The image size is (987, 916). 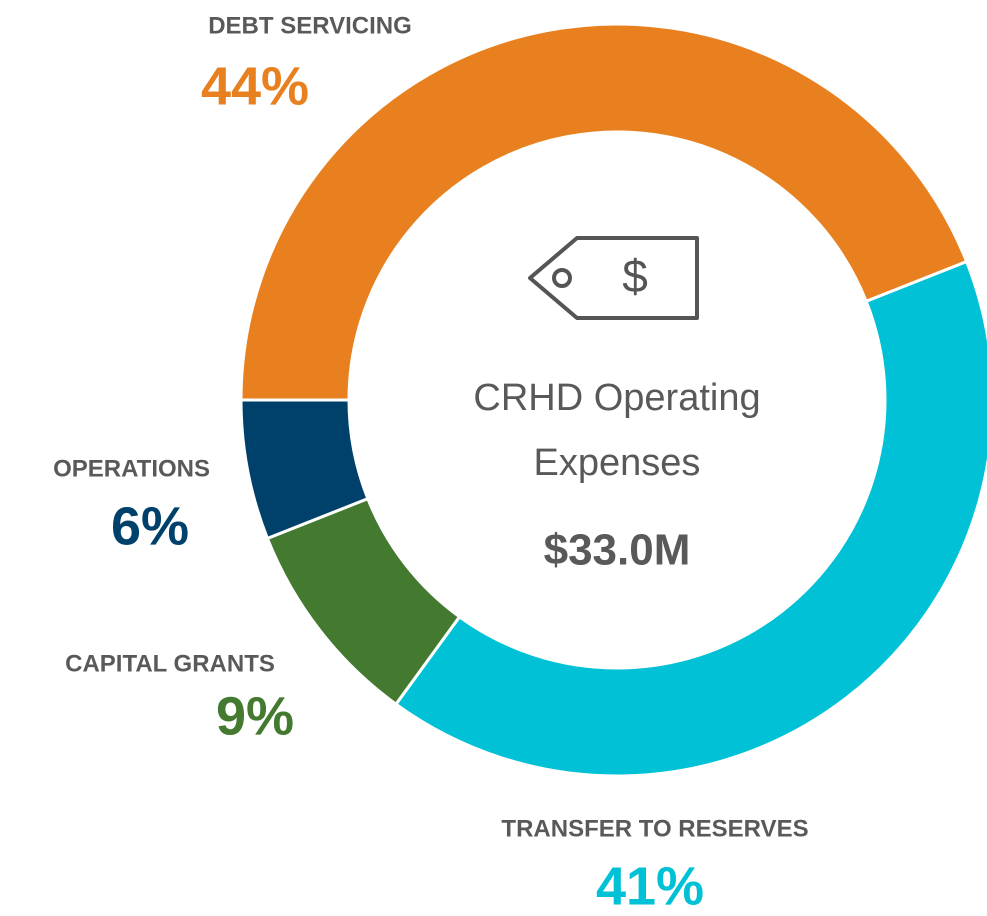 I want to click on center-title: Expenses, so click(x=617, y=463).